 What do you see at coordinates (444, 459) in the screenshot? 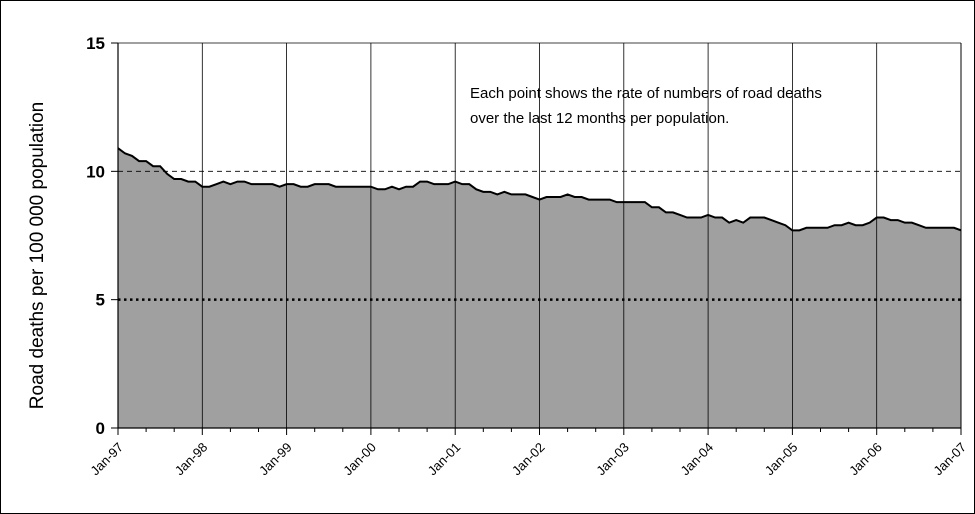
I see `x-tick-label: Jan-01` at bounding box center [444, 459].